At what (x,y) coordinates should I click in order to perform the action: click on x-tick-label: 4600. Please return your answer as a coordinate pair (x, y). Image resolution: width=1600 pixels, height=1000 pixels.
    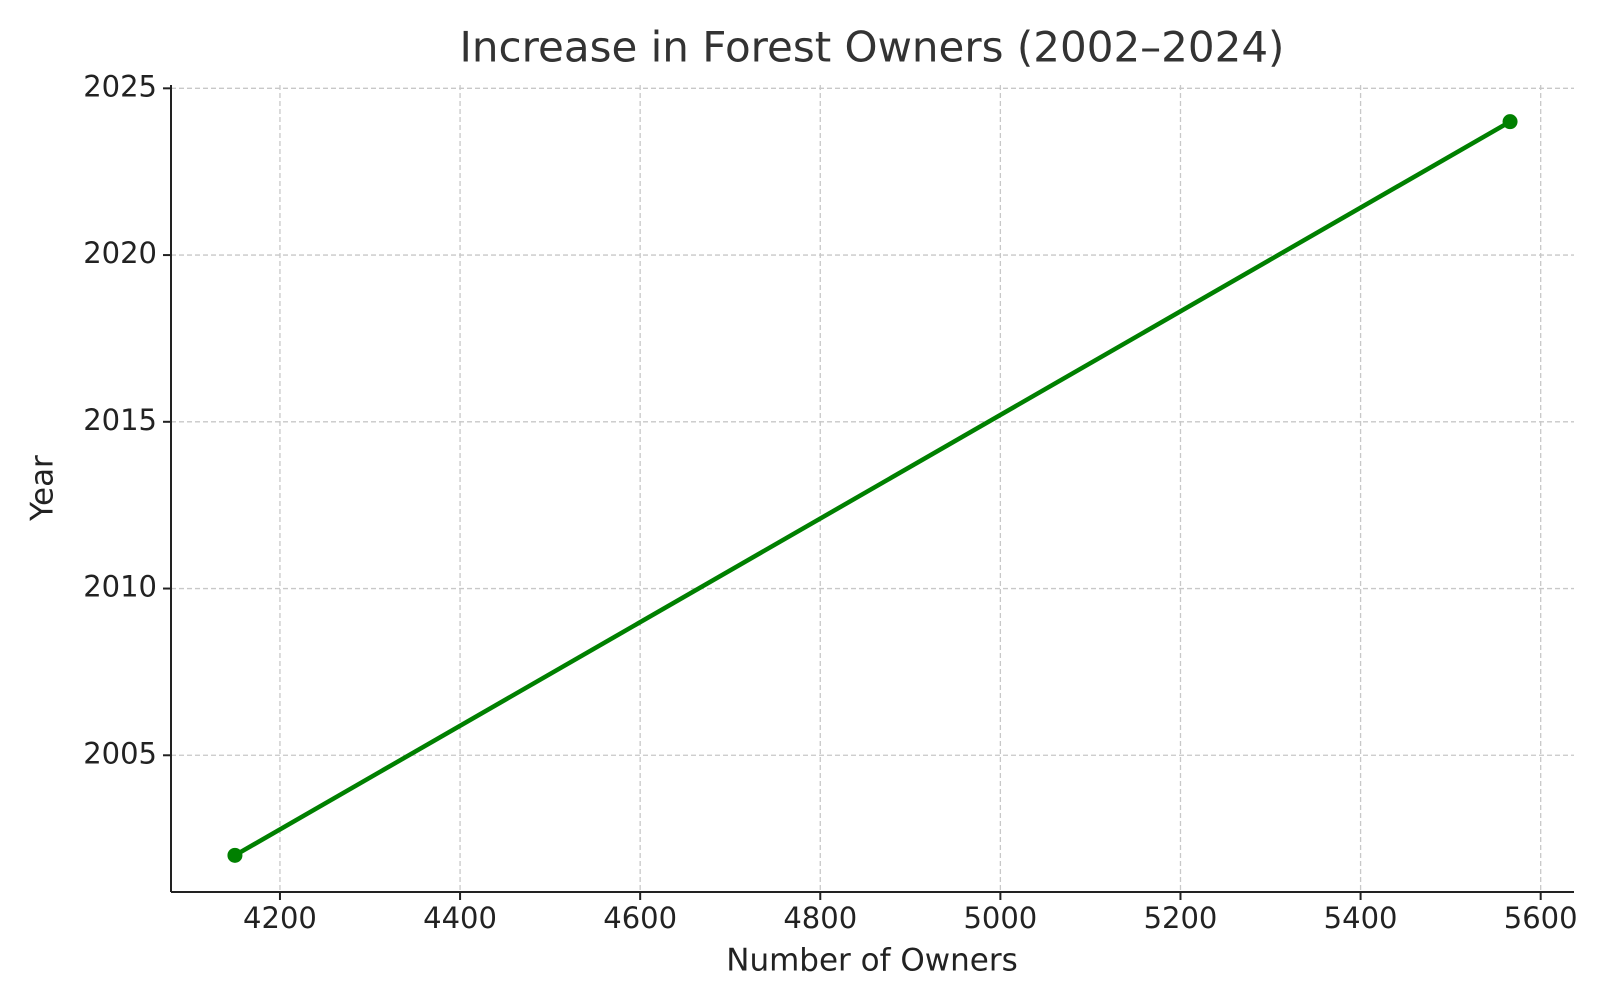
    Looking at the image, I should click on (640, 918).